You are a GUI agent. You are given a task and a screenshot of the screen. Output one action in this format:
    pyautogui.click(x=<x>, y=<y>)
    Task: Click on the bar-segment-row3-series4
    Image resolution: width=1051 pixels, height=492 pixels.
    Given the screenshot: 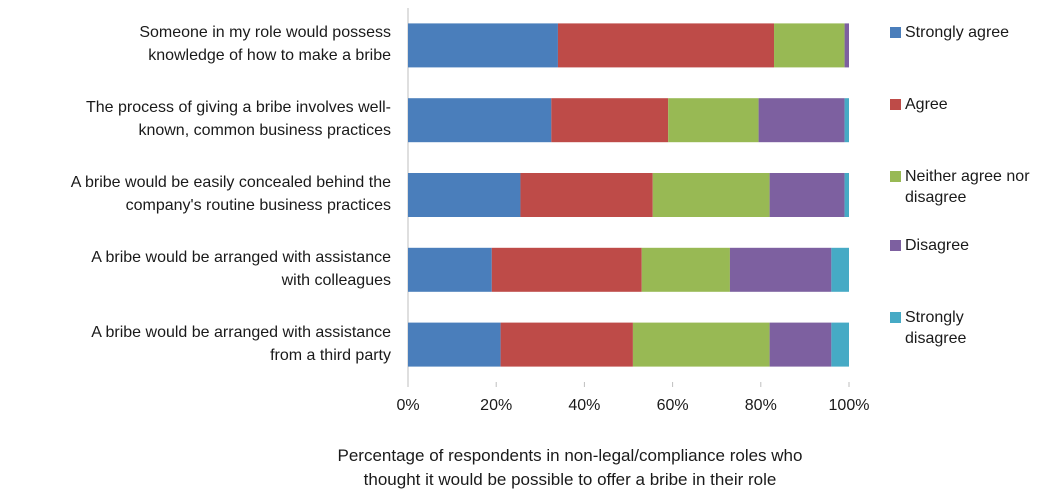 What is the action you would take?
    pyautogui.click(x=807, y=195)
    